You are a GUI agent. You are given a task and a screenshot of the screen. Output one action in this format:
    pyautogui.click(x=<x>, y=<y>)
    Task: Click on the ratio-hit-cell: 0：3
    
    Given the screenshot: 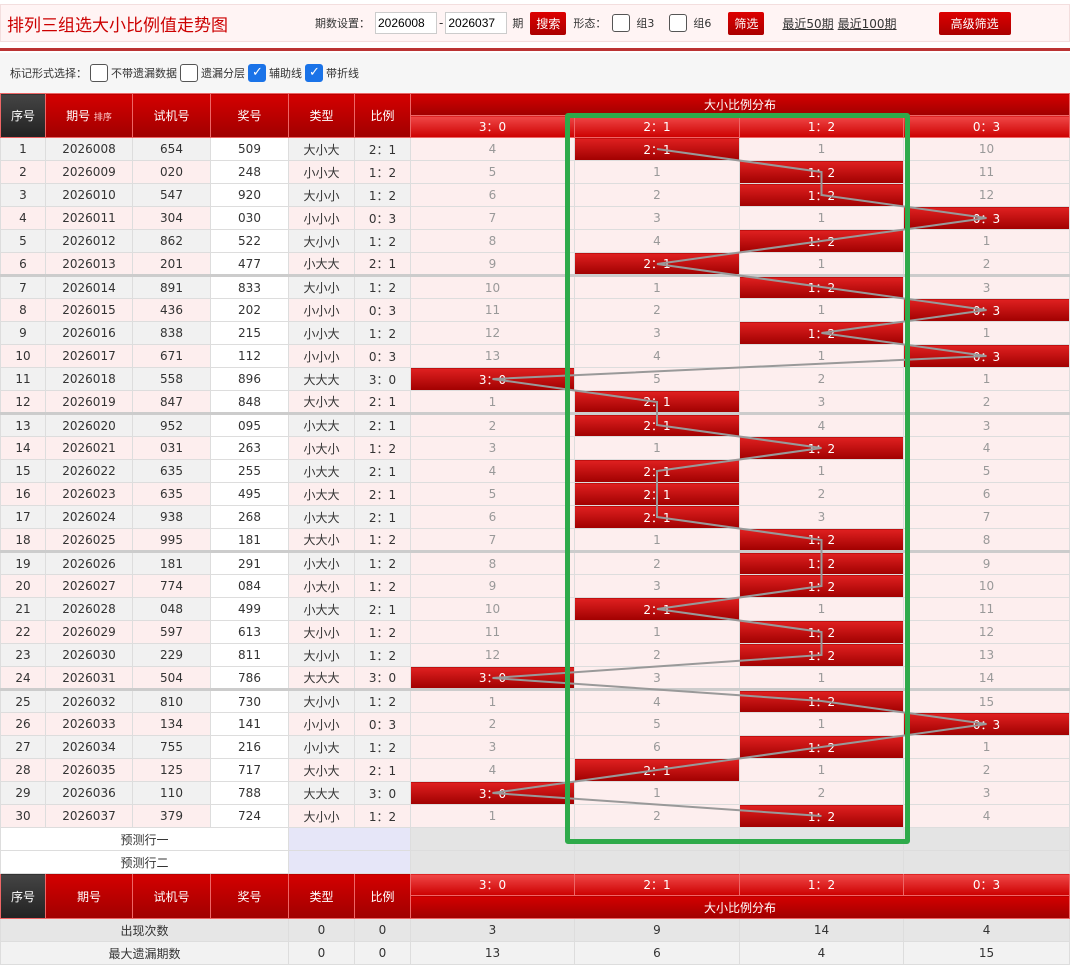 What is the action you would take?
    pyautogui.click(x=986, y=356)
    